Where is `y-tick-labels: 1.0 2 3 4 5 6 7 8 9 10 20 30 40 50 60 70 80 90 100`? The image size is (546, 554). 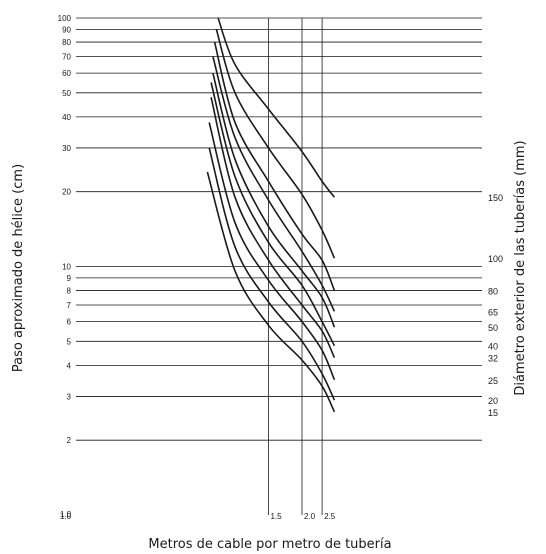
y-tick-labels: 1.0 2 3 4 5 6 7 8 9 10 20 30 40 50 60 70 80 90 100 is located at coordinates (65, 266).